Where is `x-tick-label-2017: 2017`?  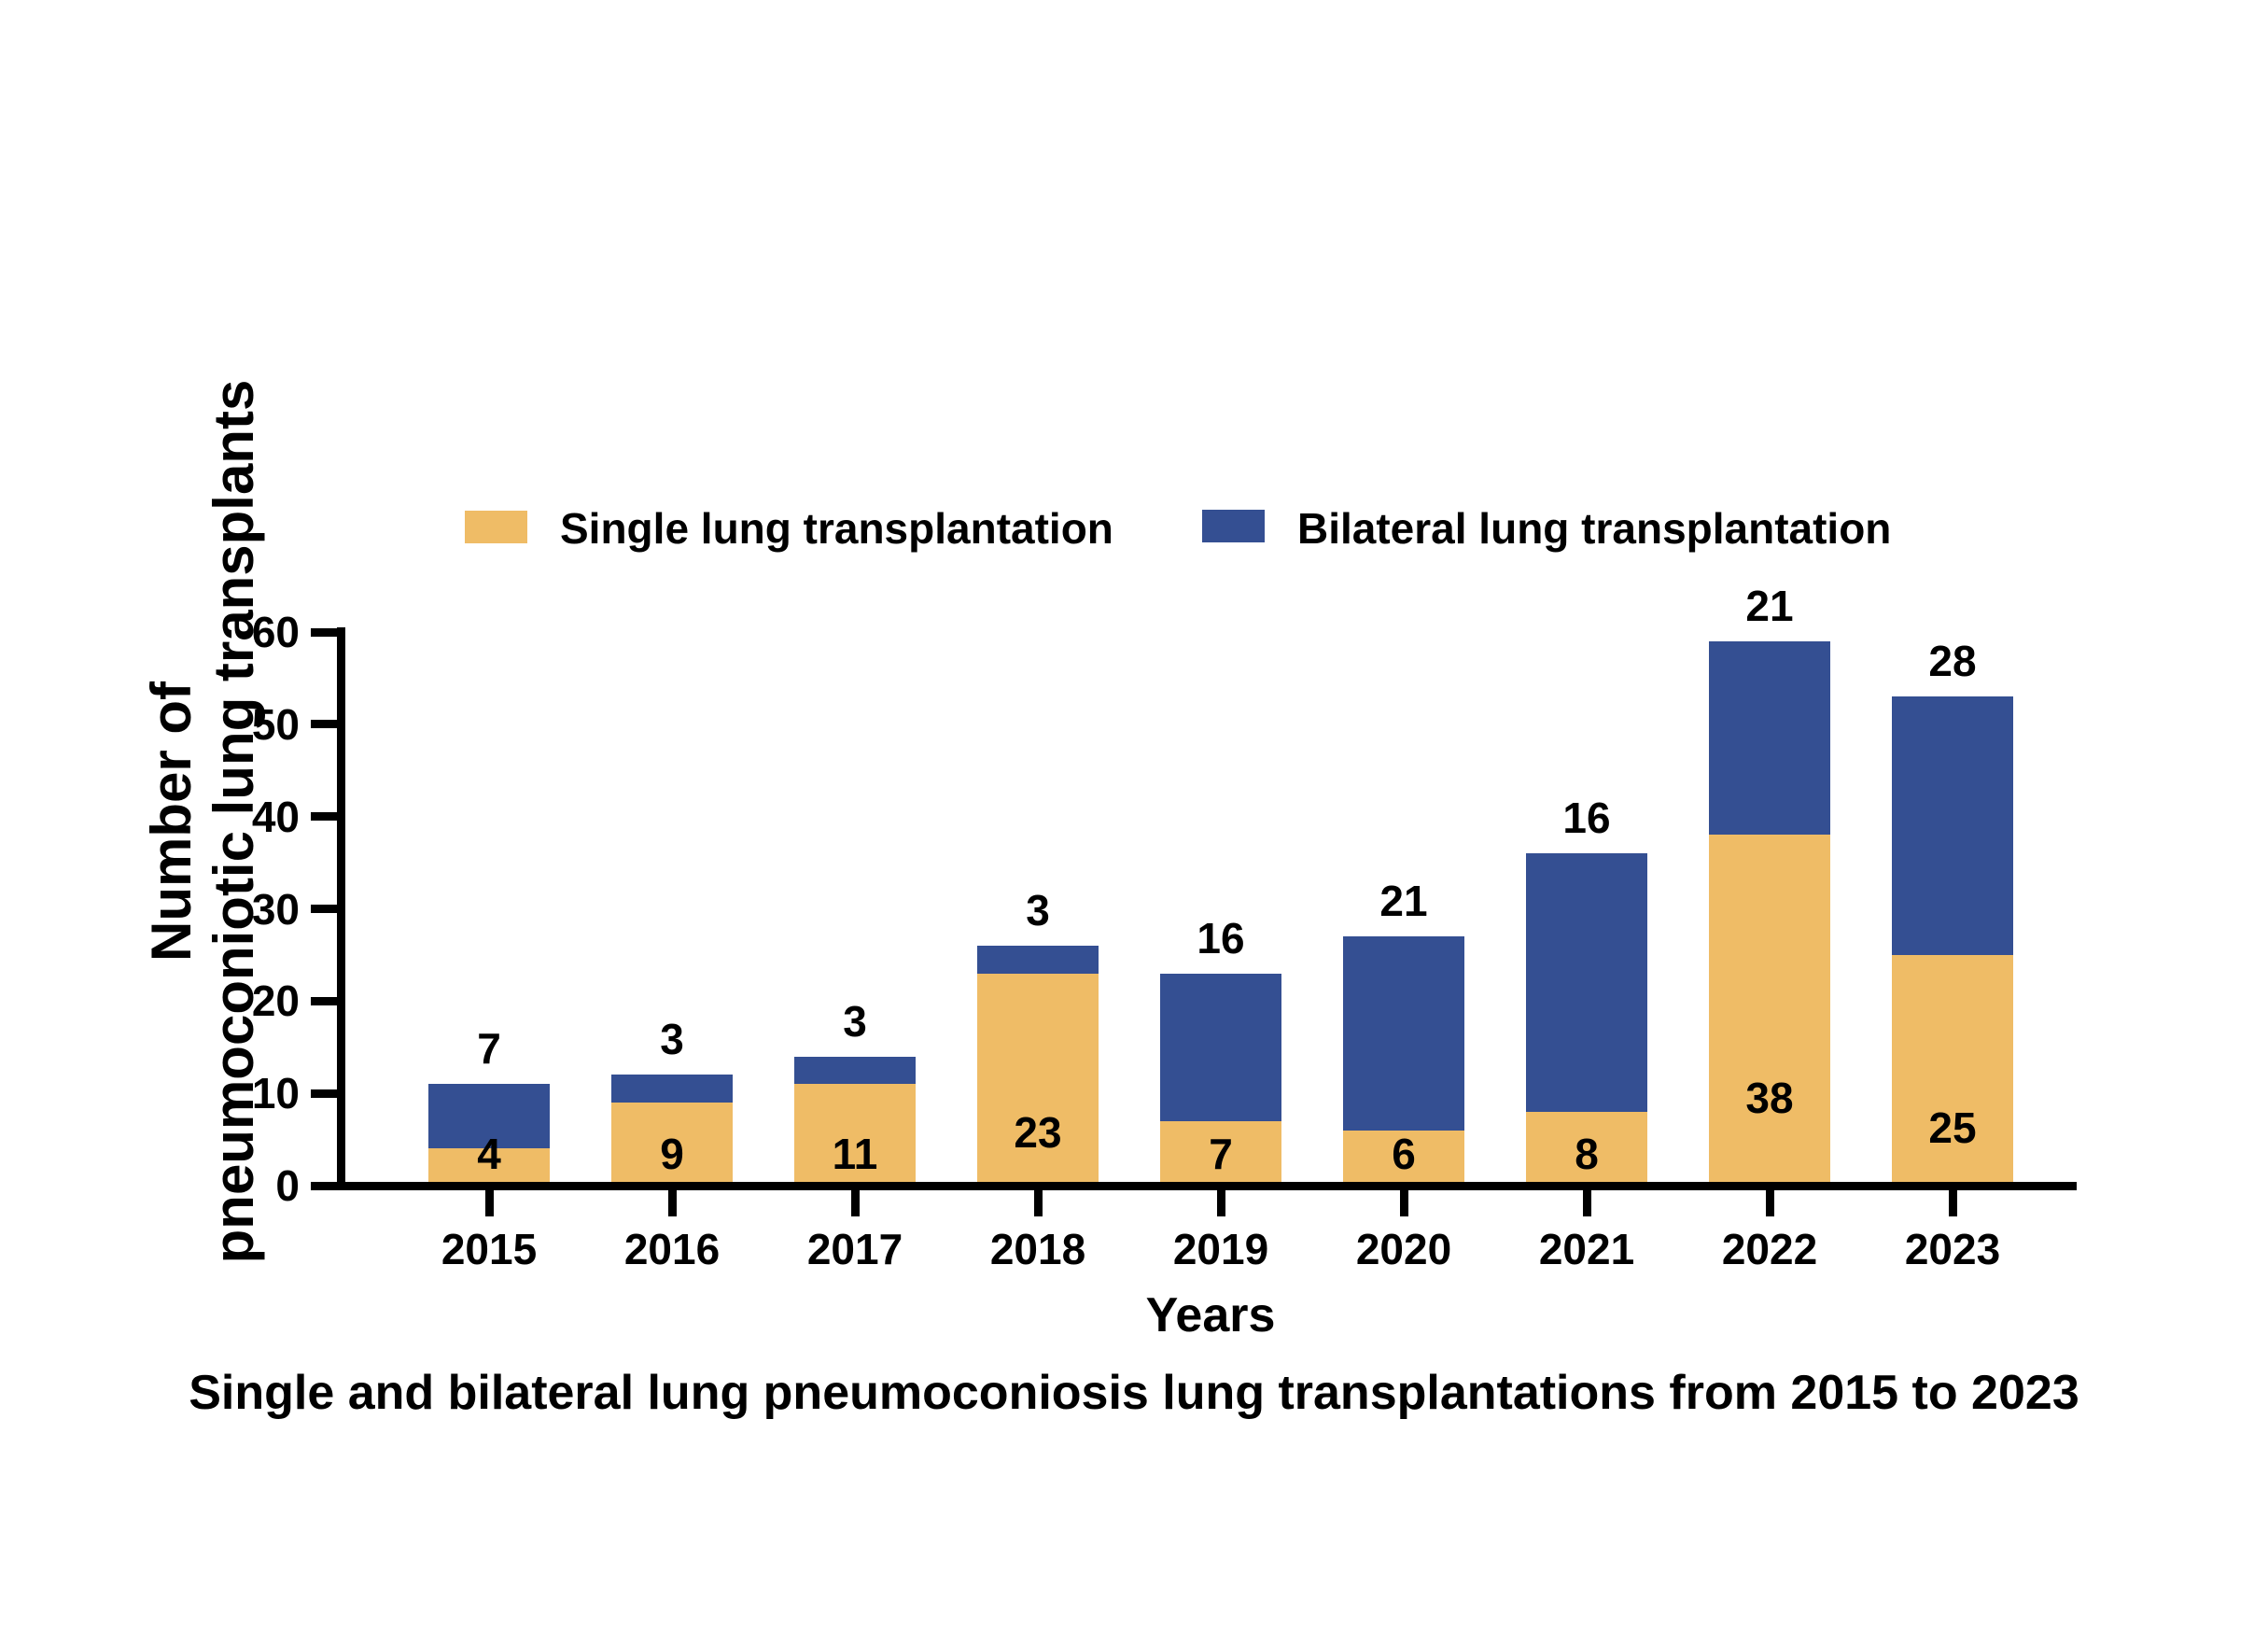 x-tick-label-2017: 2017 is located at coordinates (854, 1249).